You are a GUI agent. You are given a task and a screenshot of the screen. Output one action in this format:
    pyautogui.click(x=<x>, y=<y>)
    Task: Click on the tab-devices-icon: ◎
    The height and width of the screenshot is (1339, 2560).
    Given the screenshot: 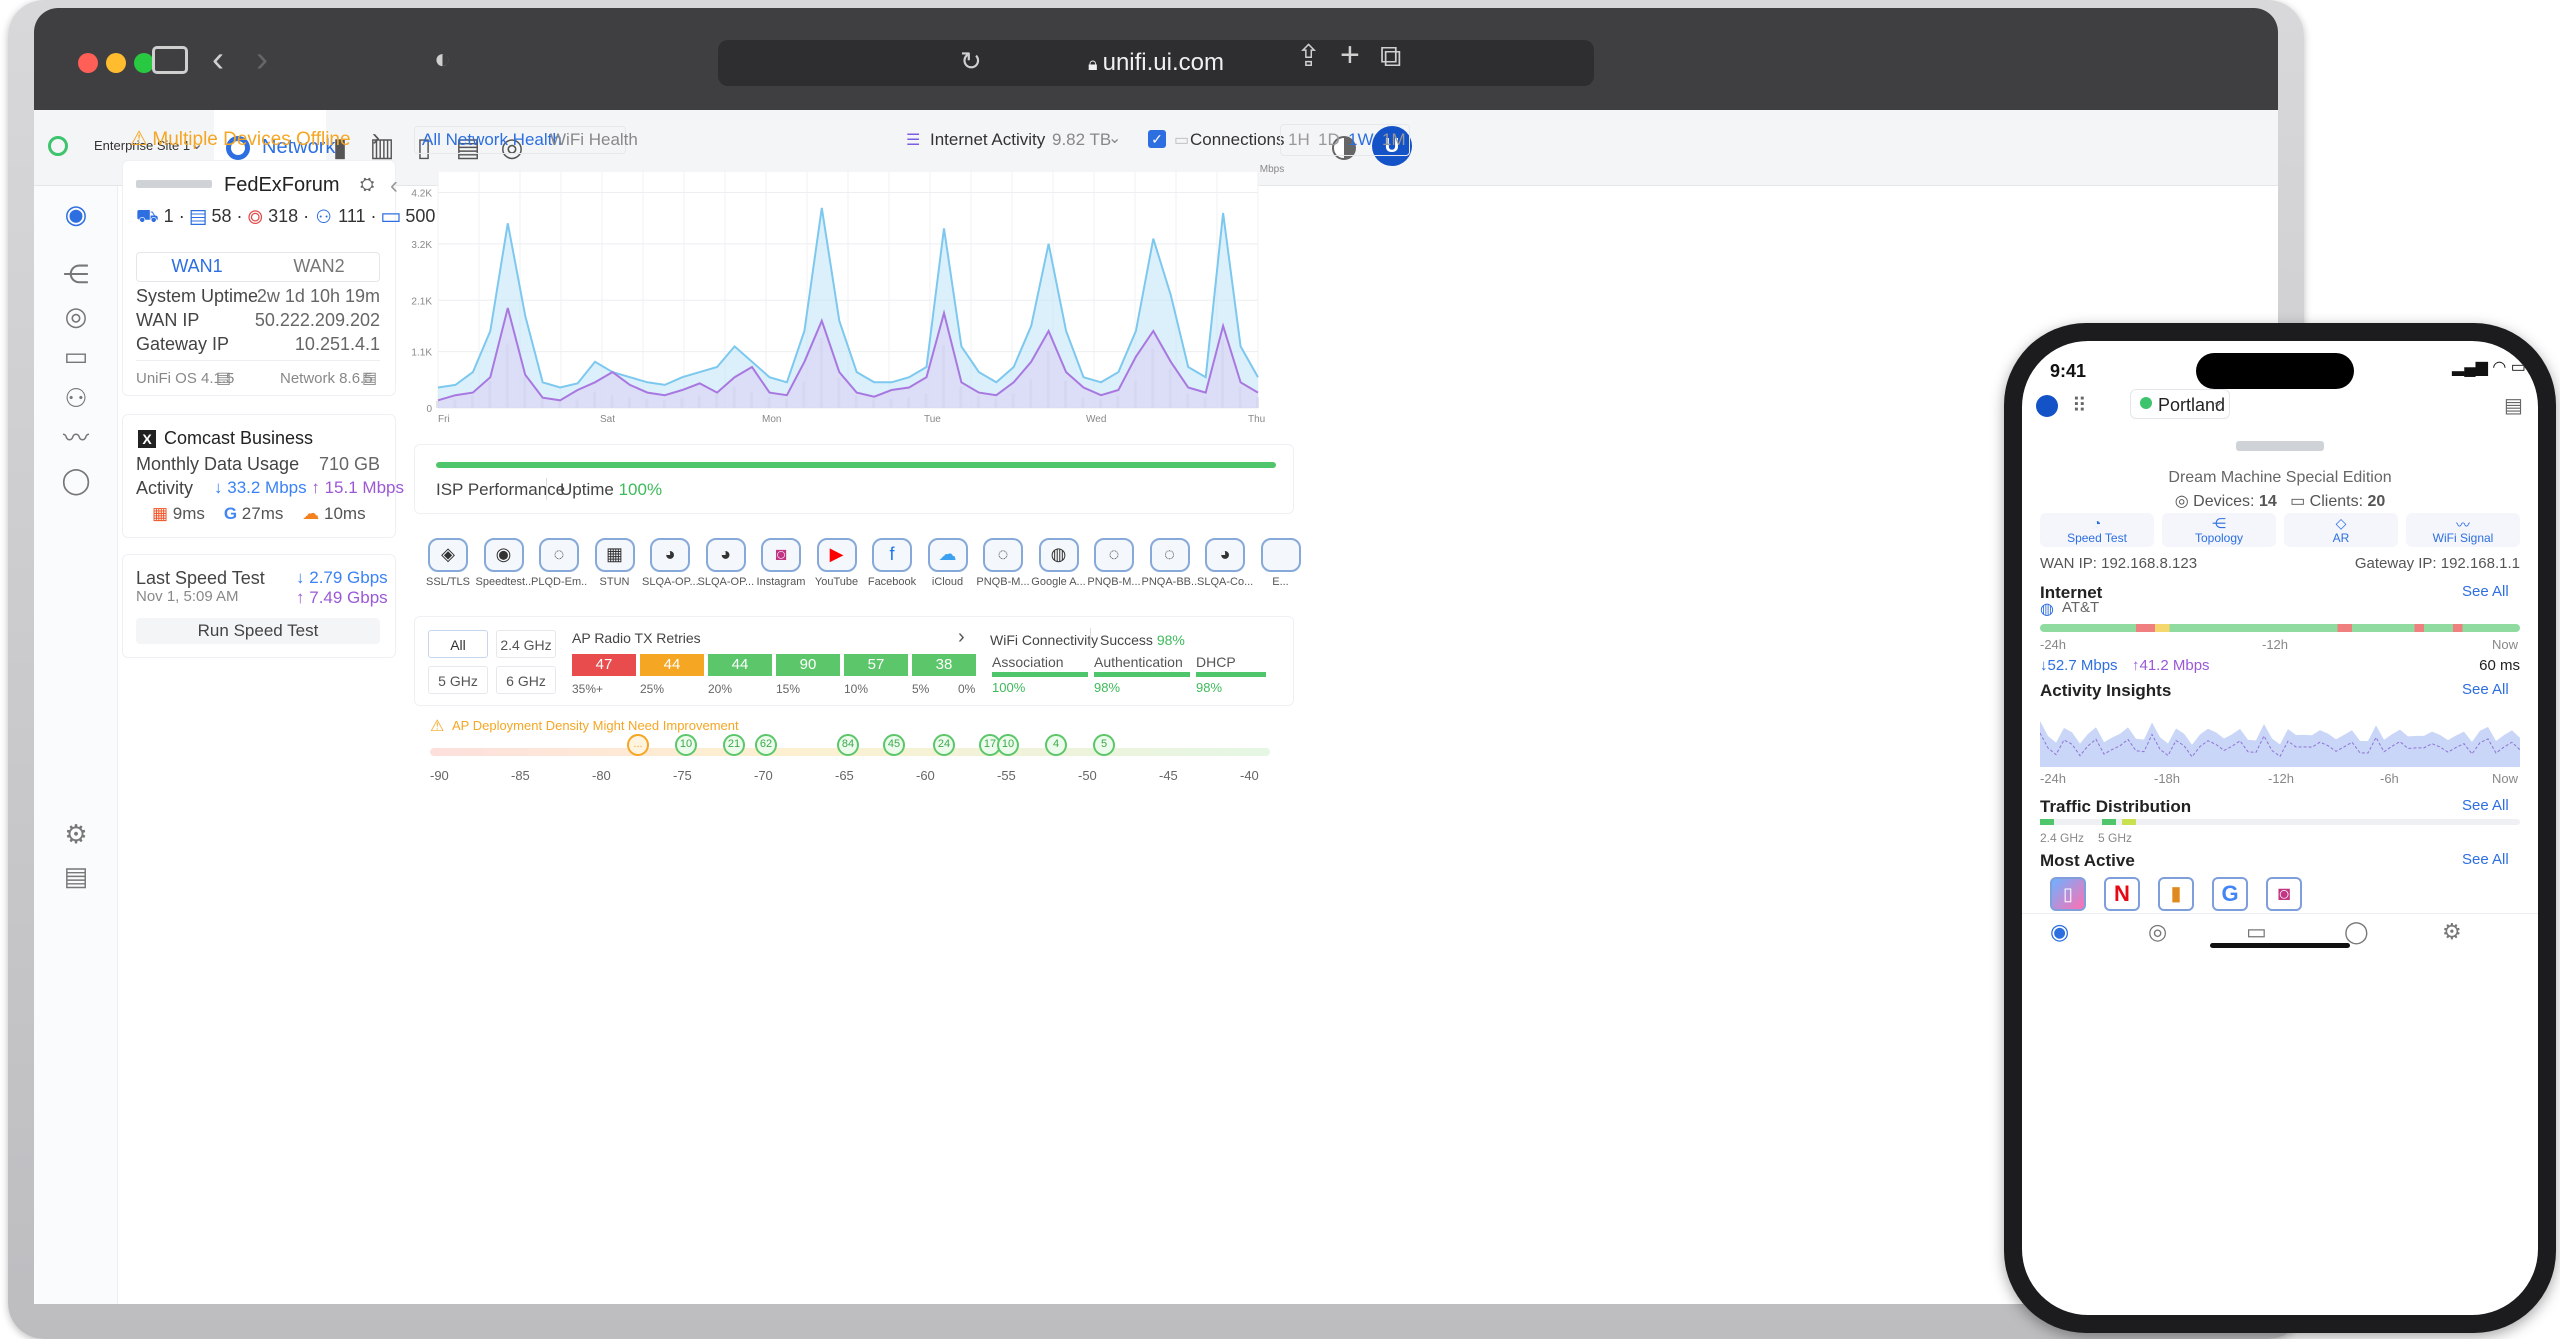 What is the action you would take?
    pyautogui.click(x=2158, y=931)
    